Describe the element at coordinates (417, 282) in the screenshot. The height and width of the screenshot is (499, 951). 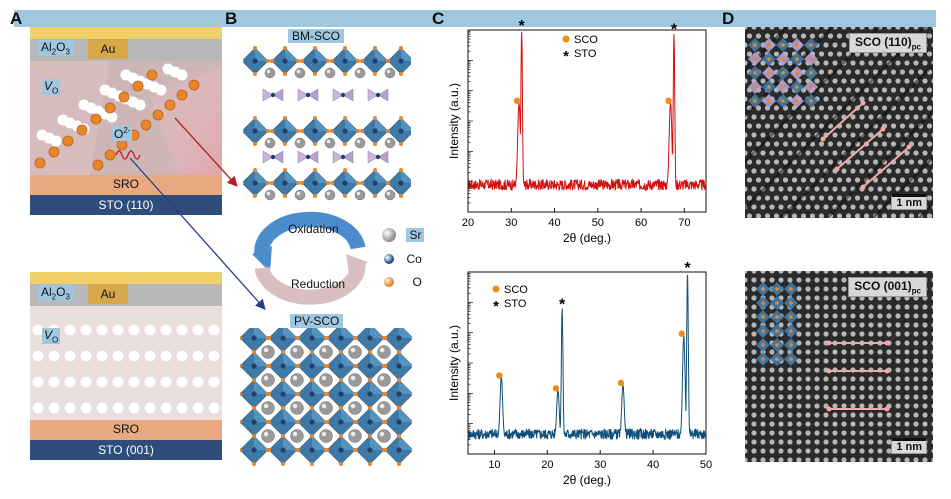
I see `legend-o-label: O` at that location.